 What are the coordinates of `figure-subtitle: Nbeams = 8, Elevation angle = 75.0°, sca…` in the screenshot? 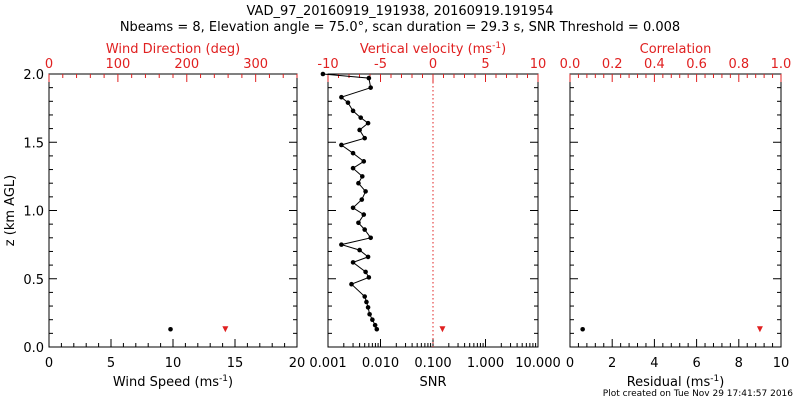 It's located at (400, 27).